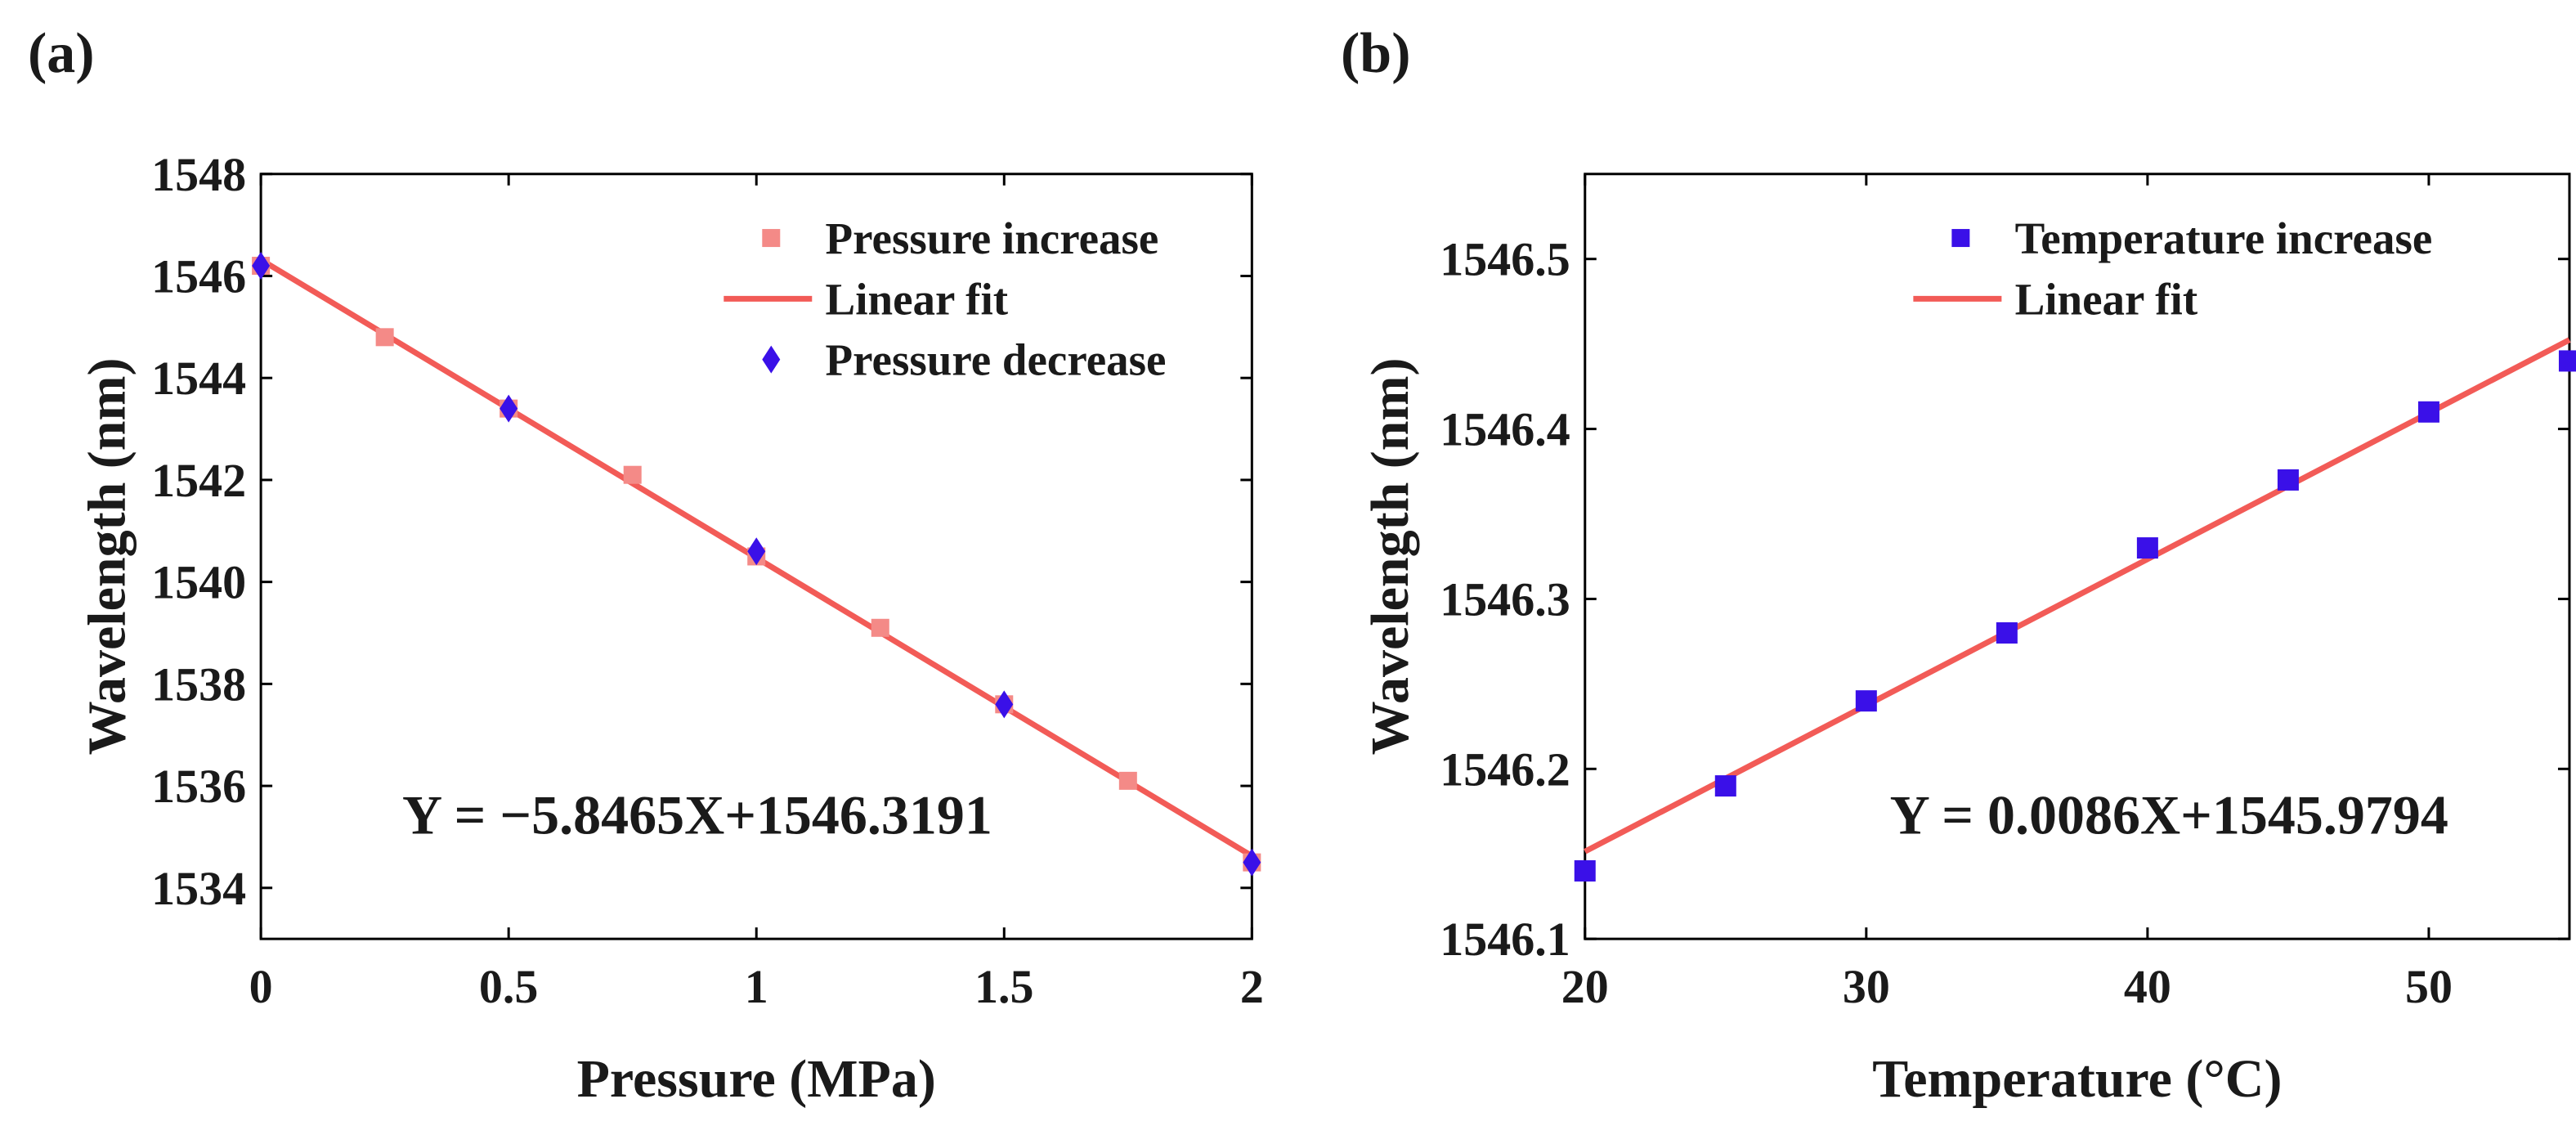 The image size is (2576, 1126). What do you see at coordinates (772, 359) in the screenshot?
I see `legend-marker-diamond` at bounding box center [772, 359].